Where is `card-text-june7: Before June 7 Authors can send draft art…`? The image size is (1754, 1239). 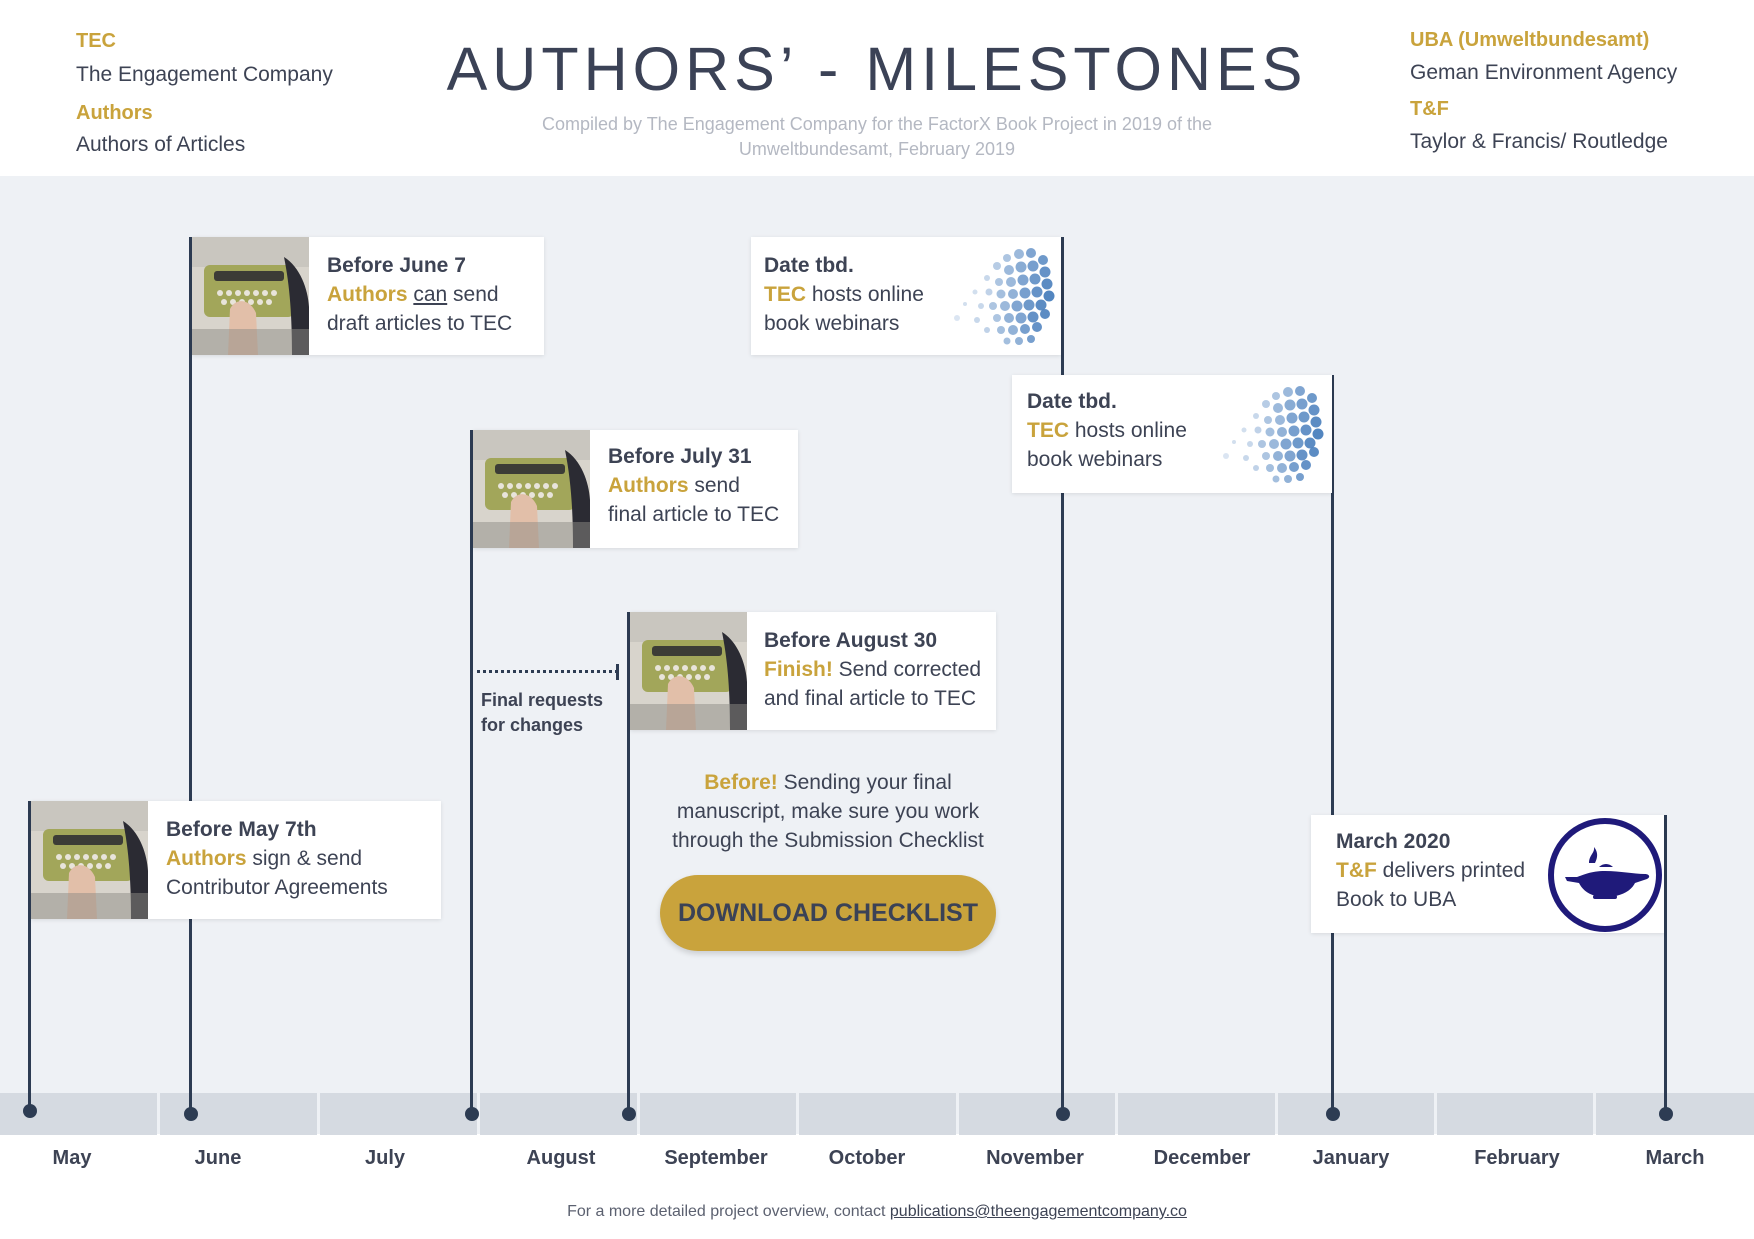 card-text-june7: Before June 7 Authors can send draft art… is located at coordinates (419, 294).